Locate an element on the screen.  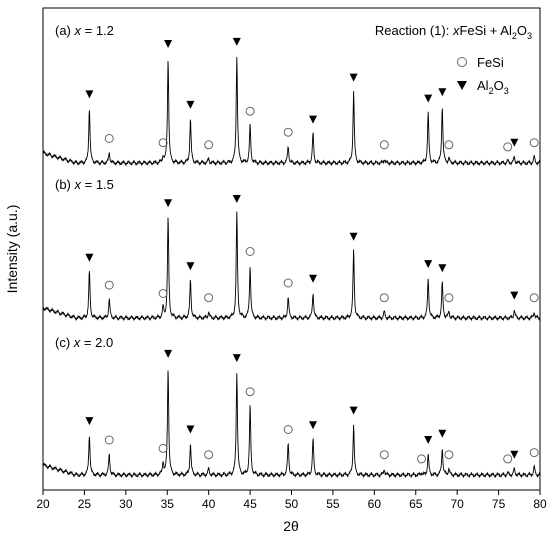
x-tick-label: 20 is located at coordinates (43, 504).